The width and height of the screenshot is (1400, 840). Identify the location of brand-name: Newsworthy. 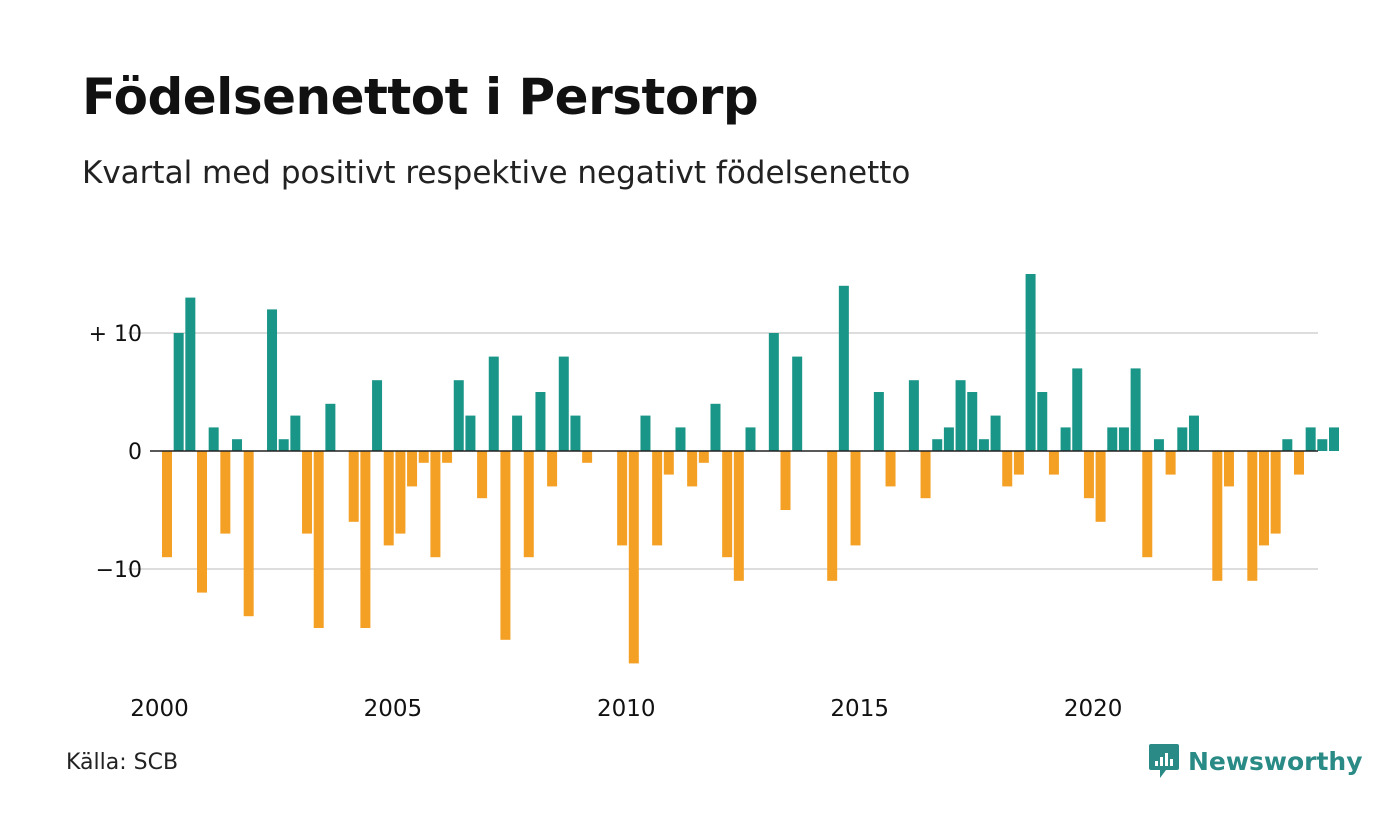
(1275, 761).